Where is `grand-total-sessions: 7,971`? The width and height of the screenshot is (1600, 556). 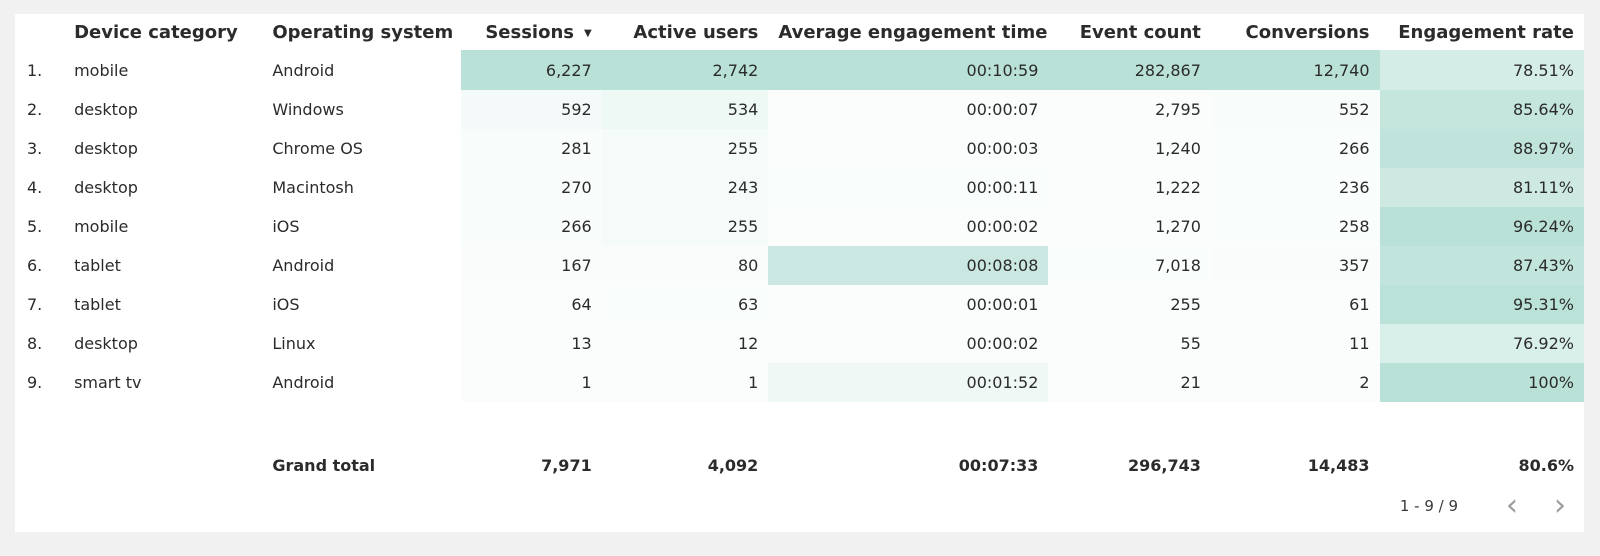 grand-total-sessions: 7,971 is located at coordinates (566, 465).